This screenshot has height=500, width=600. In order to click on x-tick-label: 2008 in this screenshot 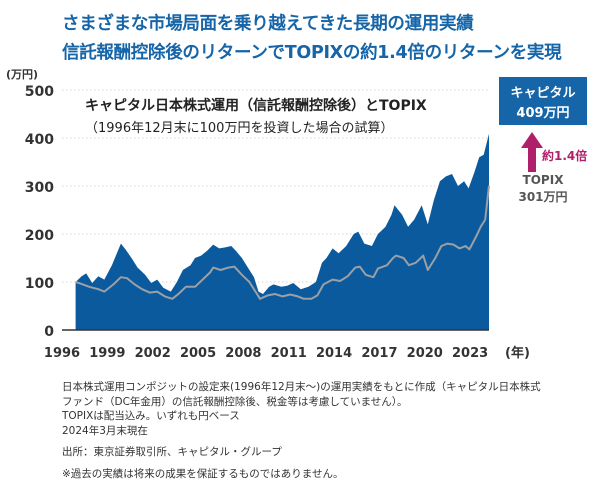, I will do `click(243, 353)`.